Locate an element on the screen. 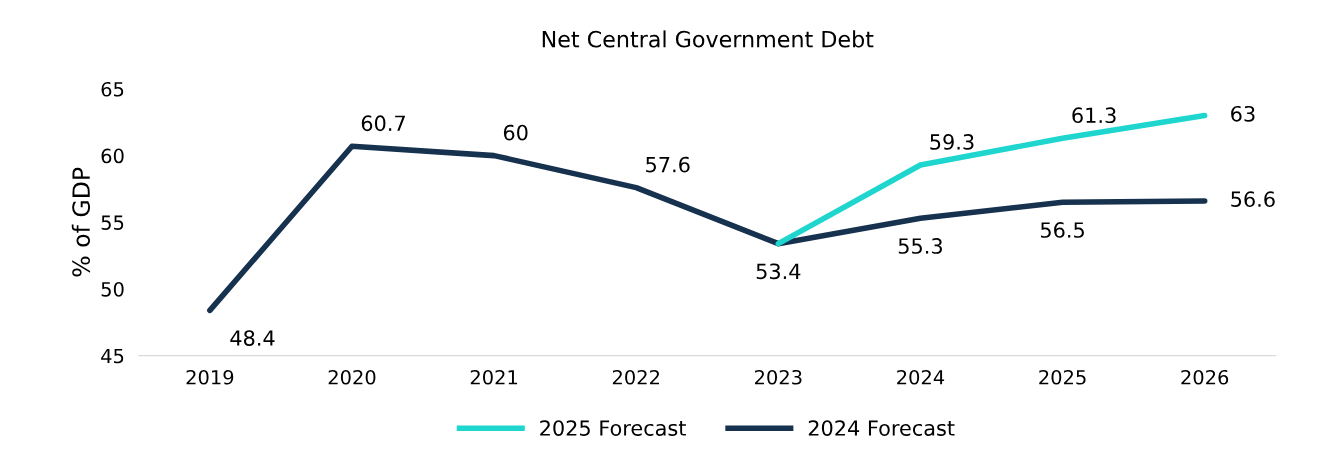 The width and height of the screenshot is (1322, 468). data-label: 61.3 is located at coordinates (1094, 115).